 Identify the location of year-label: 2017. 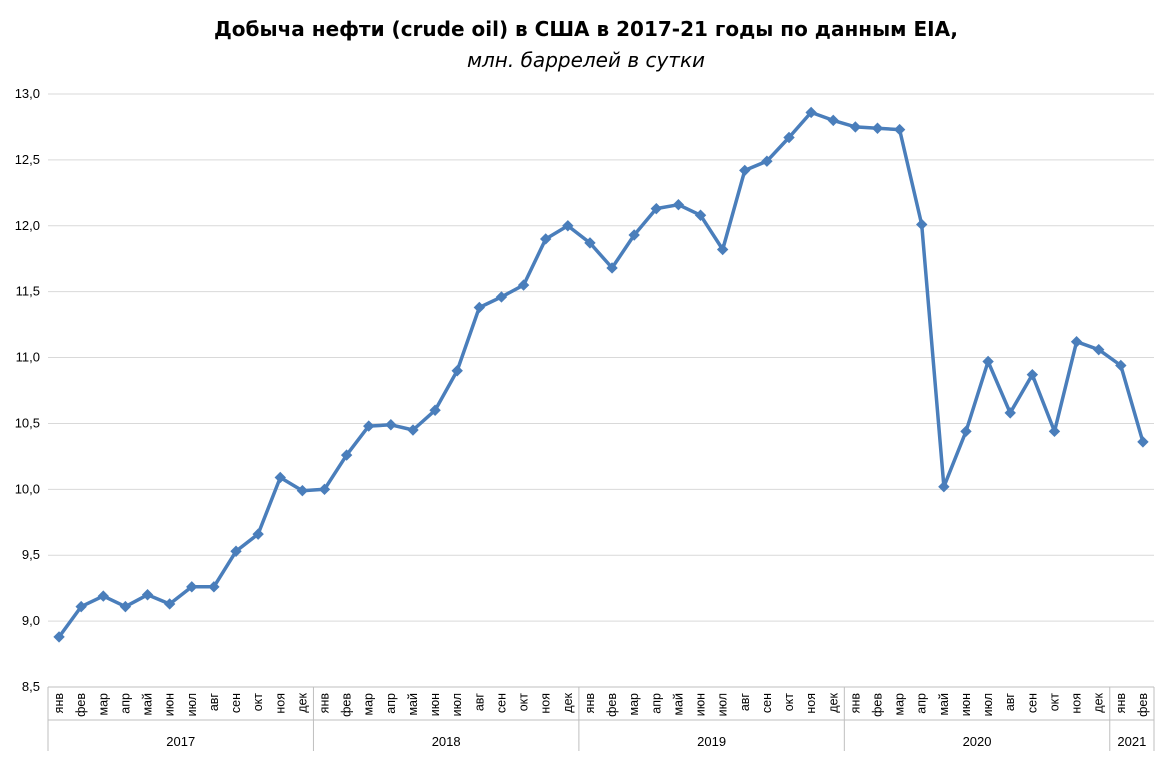
(180, 741).